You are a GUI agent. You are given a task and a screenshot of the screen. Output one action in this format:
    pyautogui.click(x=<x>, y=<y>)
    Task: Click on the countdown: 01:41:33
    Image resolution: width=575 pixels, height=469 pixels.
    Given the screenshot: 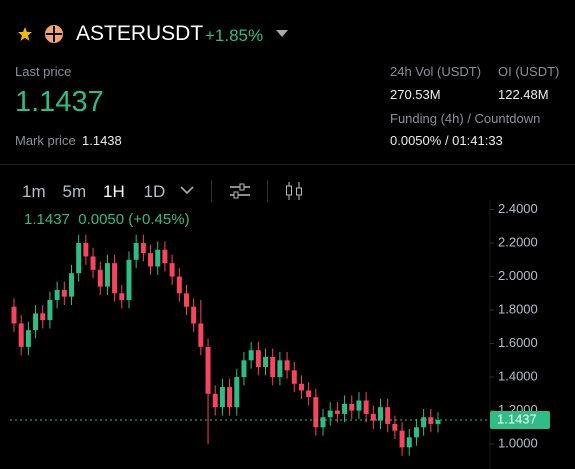 What is the action you would take?
    pyautogui.click(x=477, y=140)
    